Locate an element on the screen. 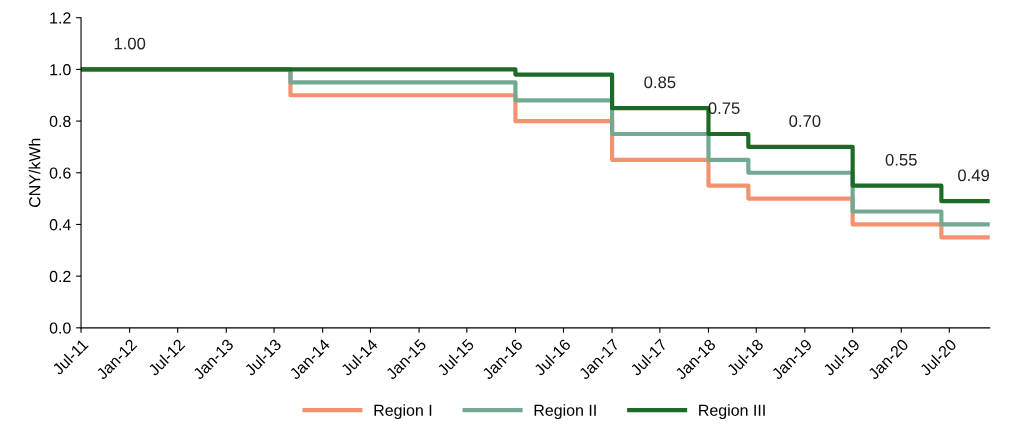  y-tick-label: 0.6 is located at coordinates (60, 173).